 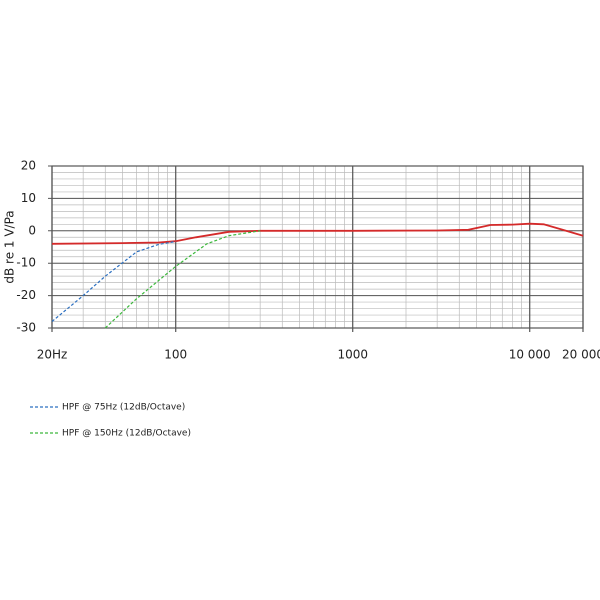 What do you see at coordinates (28, 198) in the screenshot?
I see `y-tick-label: 10` at bounding box center [28, 198].